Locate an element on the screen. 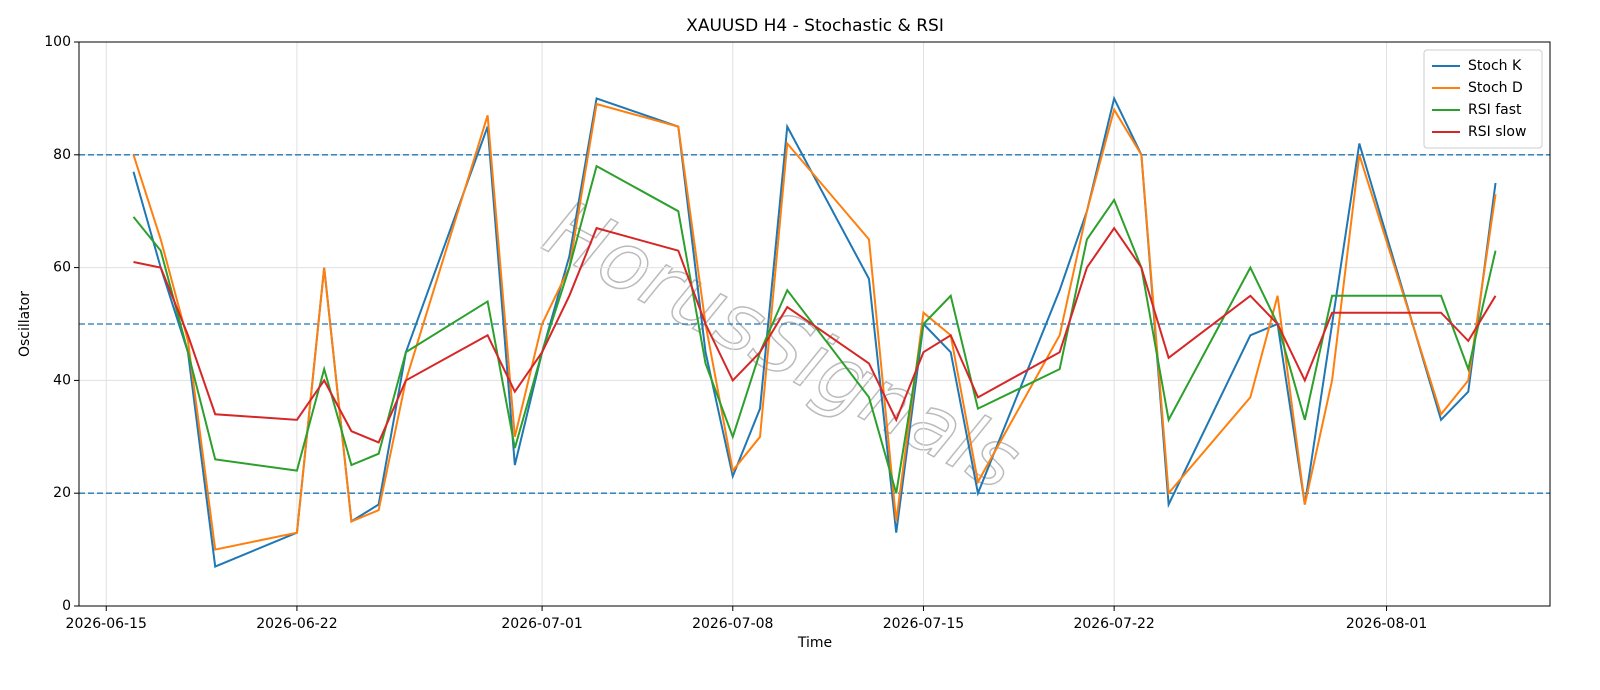 Image resolution: width=1600 pixels, height=690 pixels. x-tick-label: 2026-07-22 is located at coordinates (1113, 624).